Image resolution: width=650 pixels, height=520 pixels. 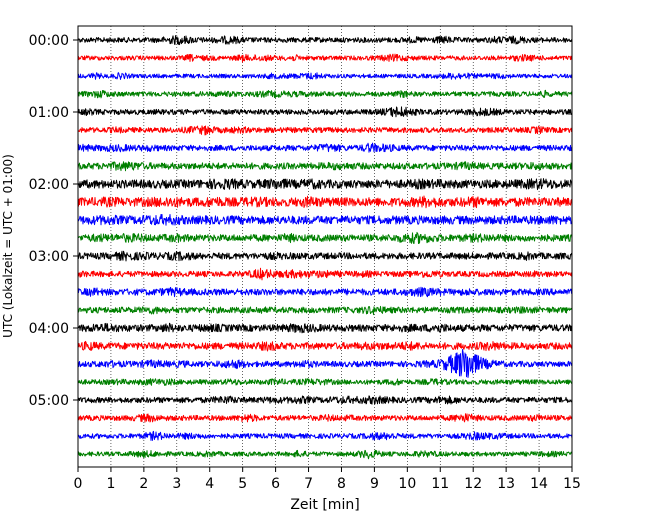 What do you see at coordinates (572, 484) in the screenshot?
I see `x-tick-label: 15` at bounding box center [572, 484].